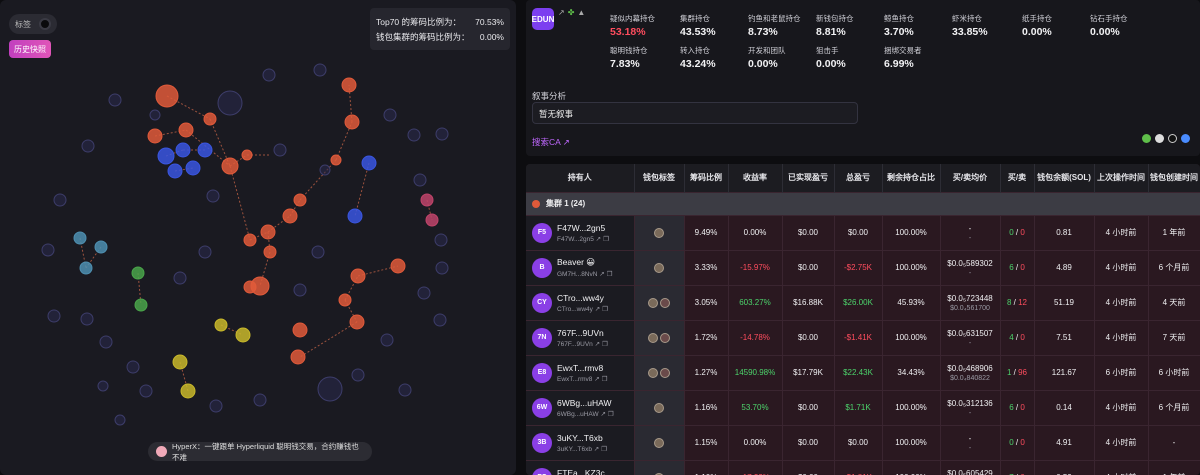 Image resolution: width=1200 pixels, height=475 pixels. I want to click on cluster-row: 集群 1 (24), so click(863, 203).